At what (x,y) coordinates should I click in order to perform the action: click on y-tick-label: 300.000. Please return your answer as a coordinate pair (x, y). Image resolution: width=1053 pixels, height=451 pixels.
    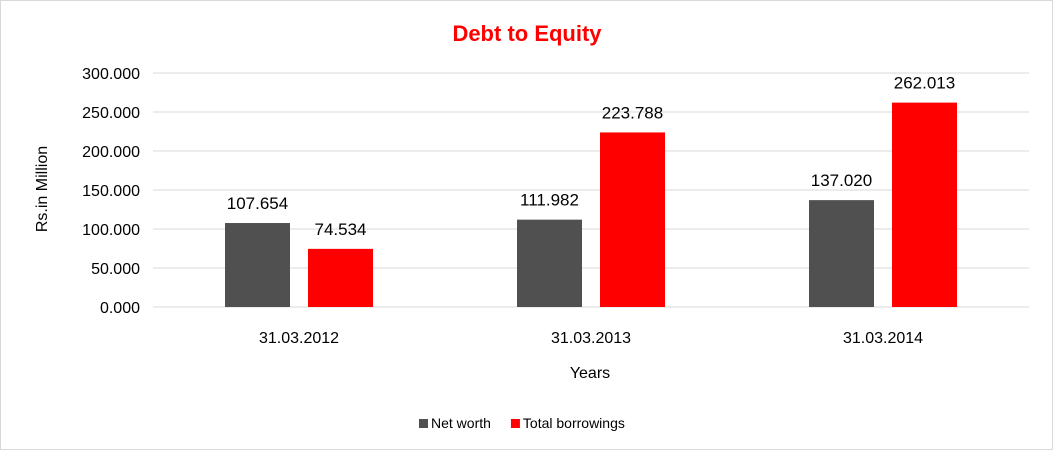
    Looking at the image, I should click on (111, 74).